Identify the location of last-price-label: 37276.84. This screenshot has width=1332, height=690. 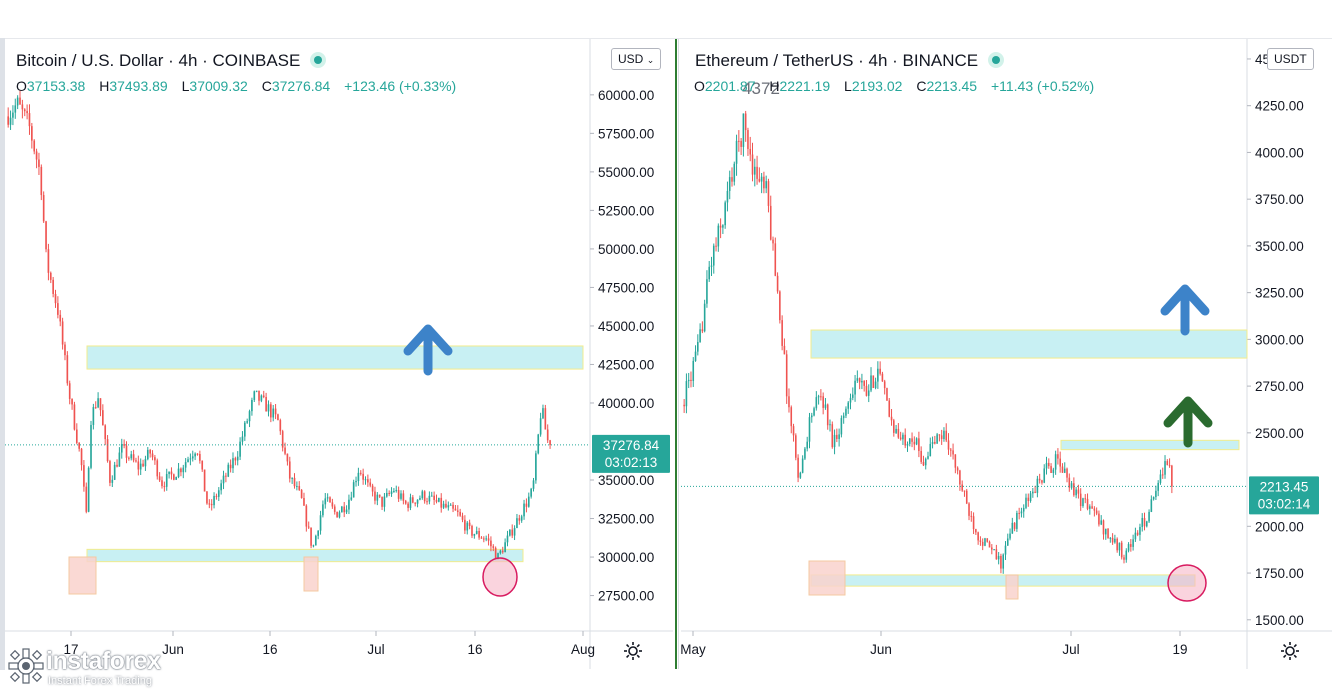
(631, 445).